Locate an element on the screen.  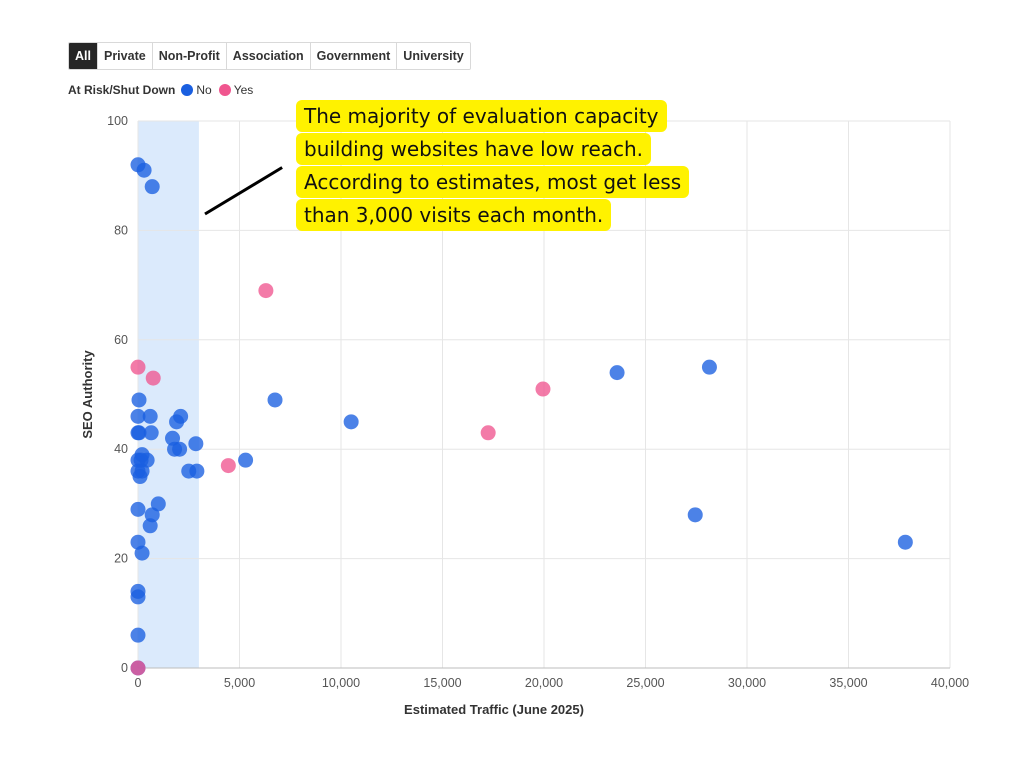
annotation-line: The majority of evaluation capacity is located at coordinates (481, 116).